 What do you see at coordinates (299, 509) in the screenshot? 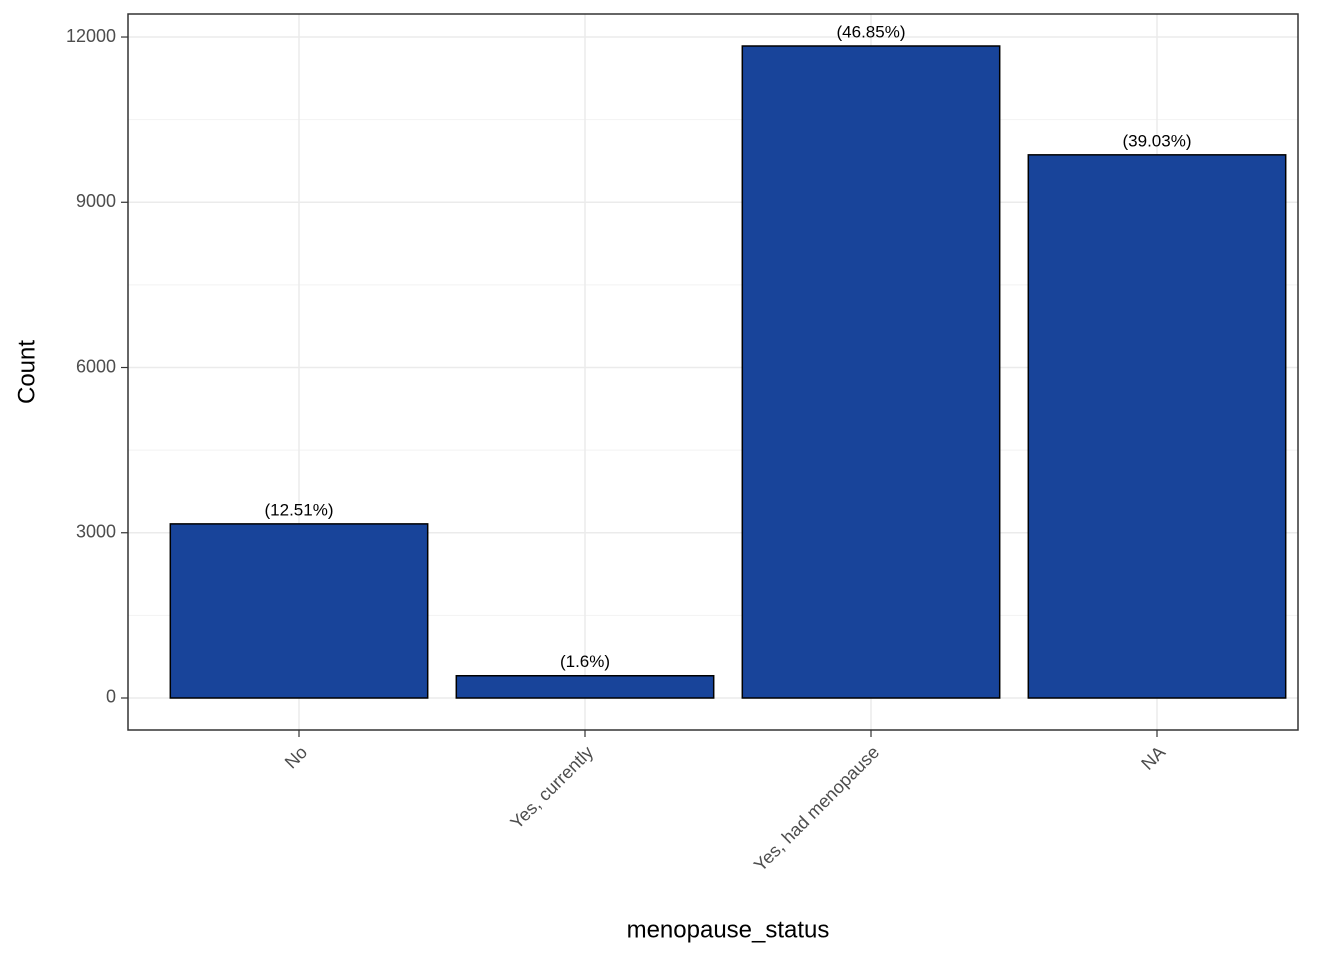
I see `value-label: (12.51%)` at bounding box center [299, 509].